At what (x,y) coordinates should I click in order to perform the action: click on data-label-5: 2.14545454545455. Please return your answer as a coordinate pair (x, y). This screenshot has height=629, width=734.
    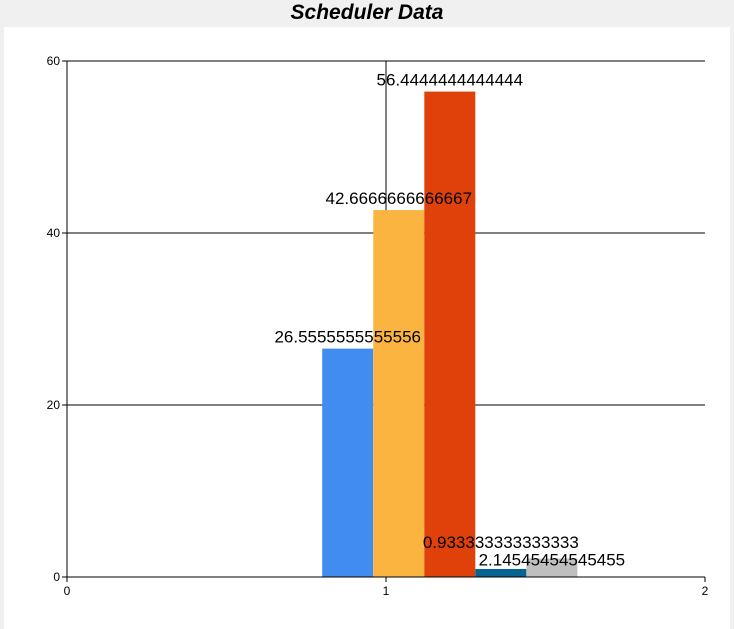
    Looking at the image, I should click on (552, 560).